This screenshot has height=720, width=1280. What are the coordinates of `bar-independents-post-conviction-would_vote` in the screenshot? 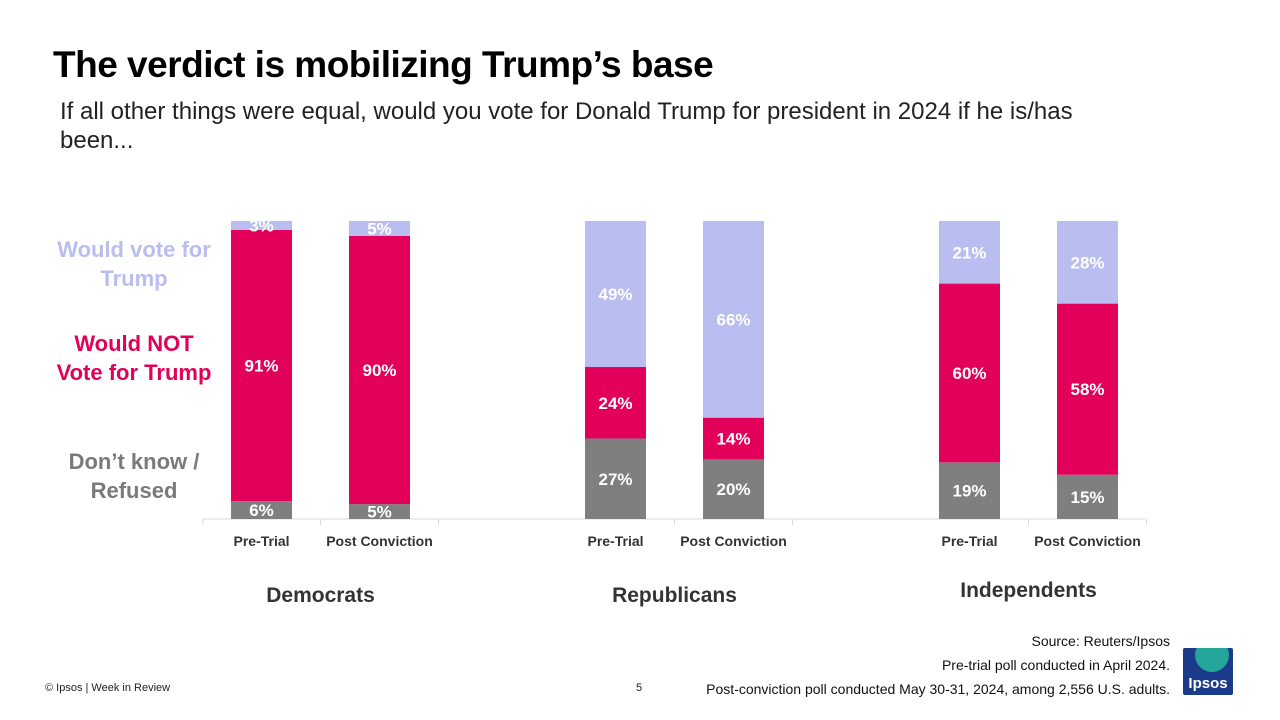 It's located at (1087, 262).